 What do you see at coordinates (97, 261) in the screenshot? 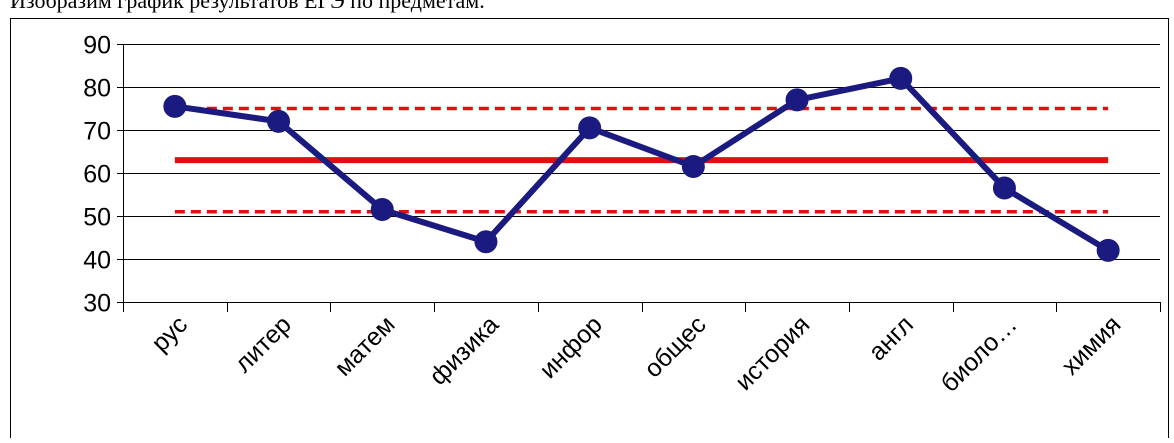
I see `y-tick-label: 40` at bounding box center [97, 261].